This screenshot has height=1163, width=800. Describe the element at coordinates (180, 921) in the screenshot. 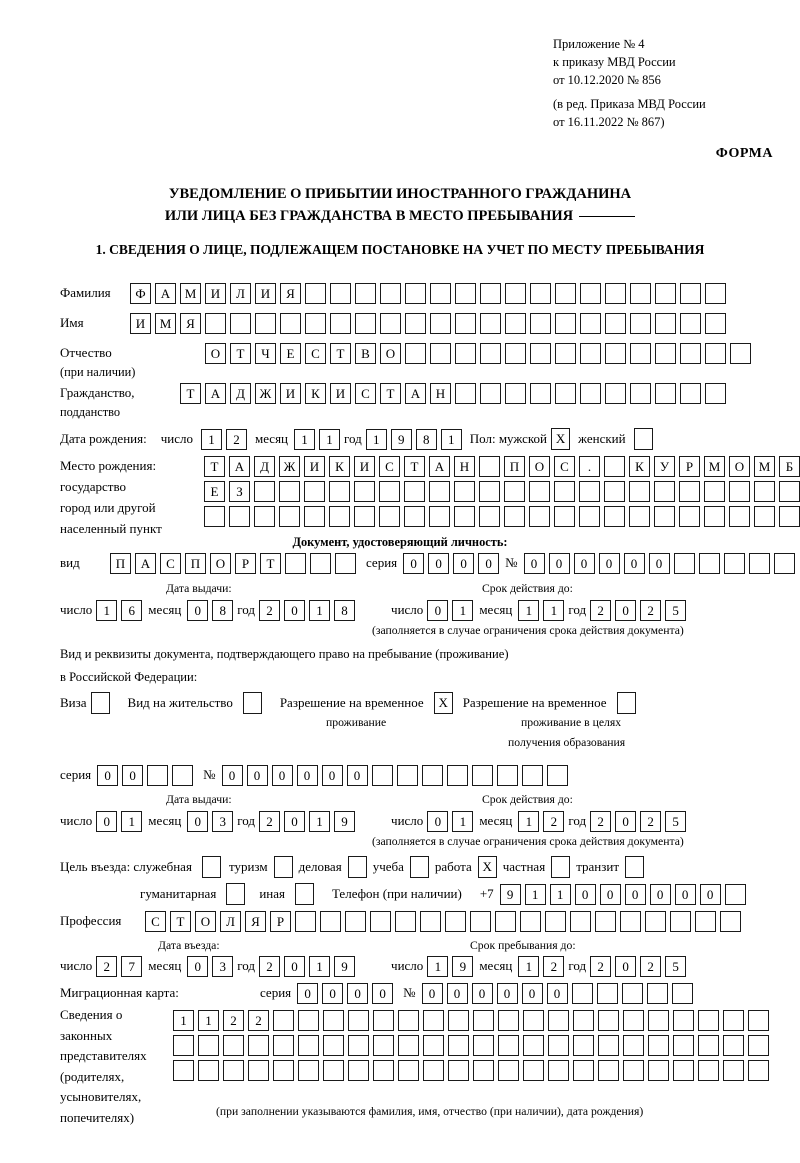

I see `char-cell: Т` at that location.